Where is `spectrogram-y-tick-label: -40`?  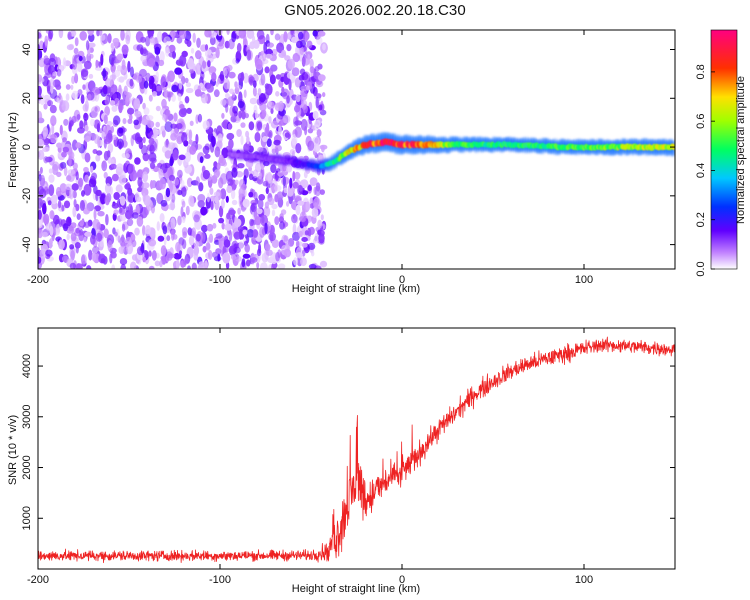
spectrogram-y-tick-label: -40 is located at coordinates (27, 245).